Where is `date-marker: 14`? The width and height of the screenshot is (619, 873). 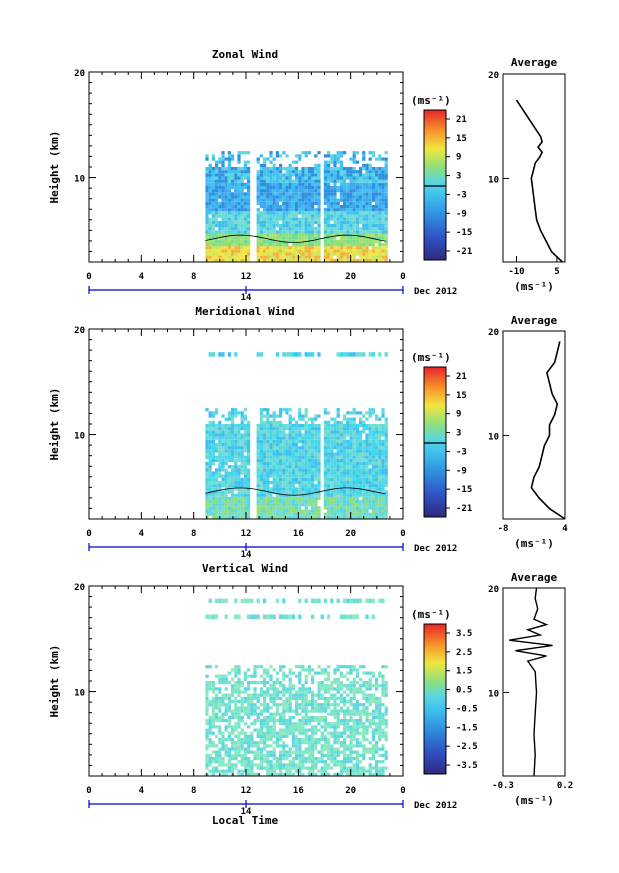
date-marker: 14 is located at coordinates (246, 298).